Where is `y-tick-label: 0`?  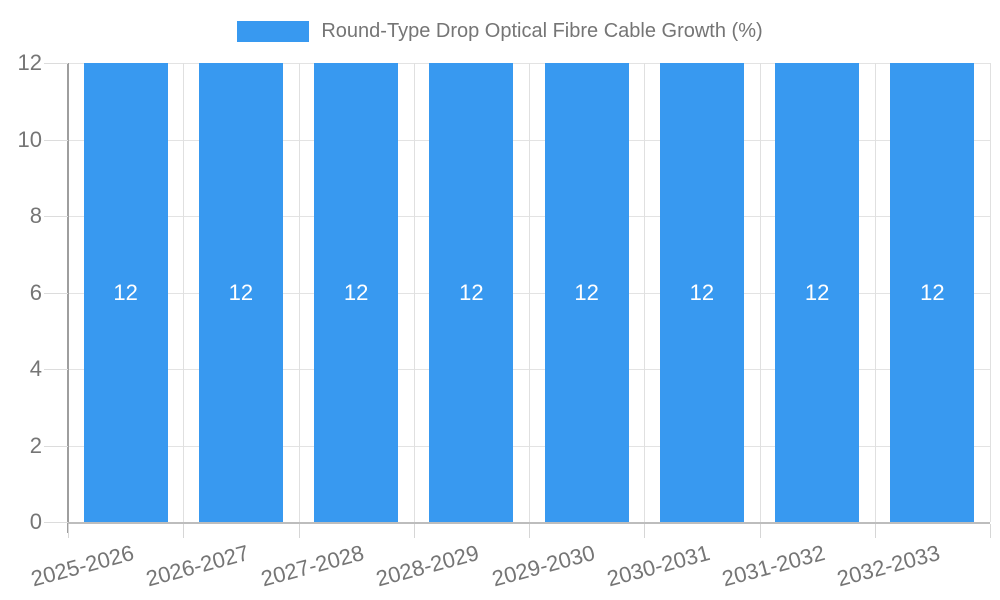
y-tick-label: 0 is located at coordinates (35, 521).